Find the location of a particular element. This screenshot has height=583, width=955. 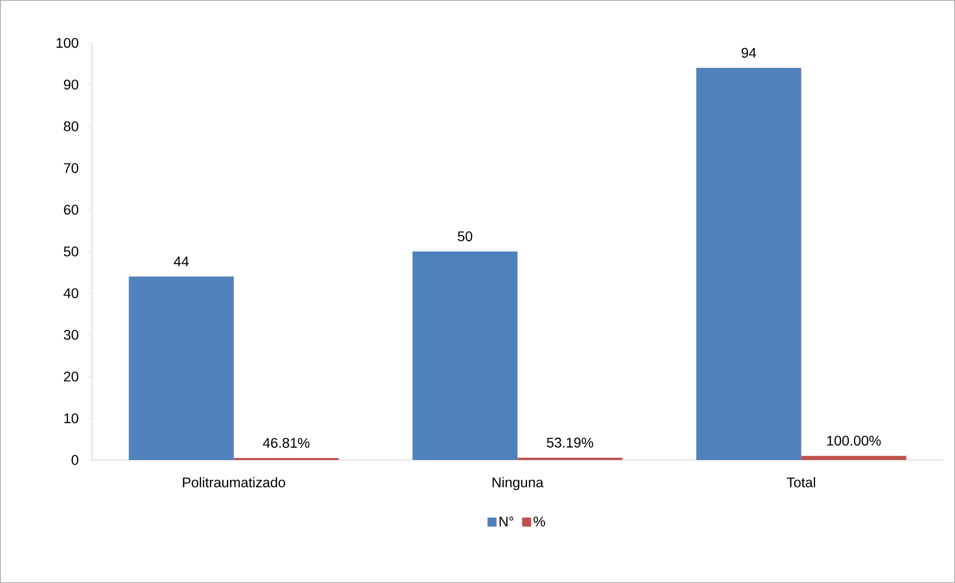

y-tick-label: 100 is located at coordinates (67, 43).